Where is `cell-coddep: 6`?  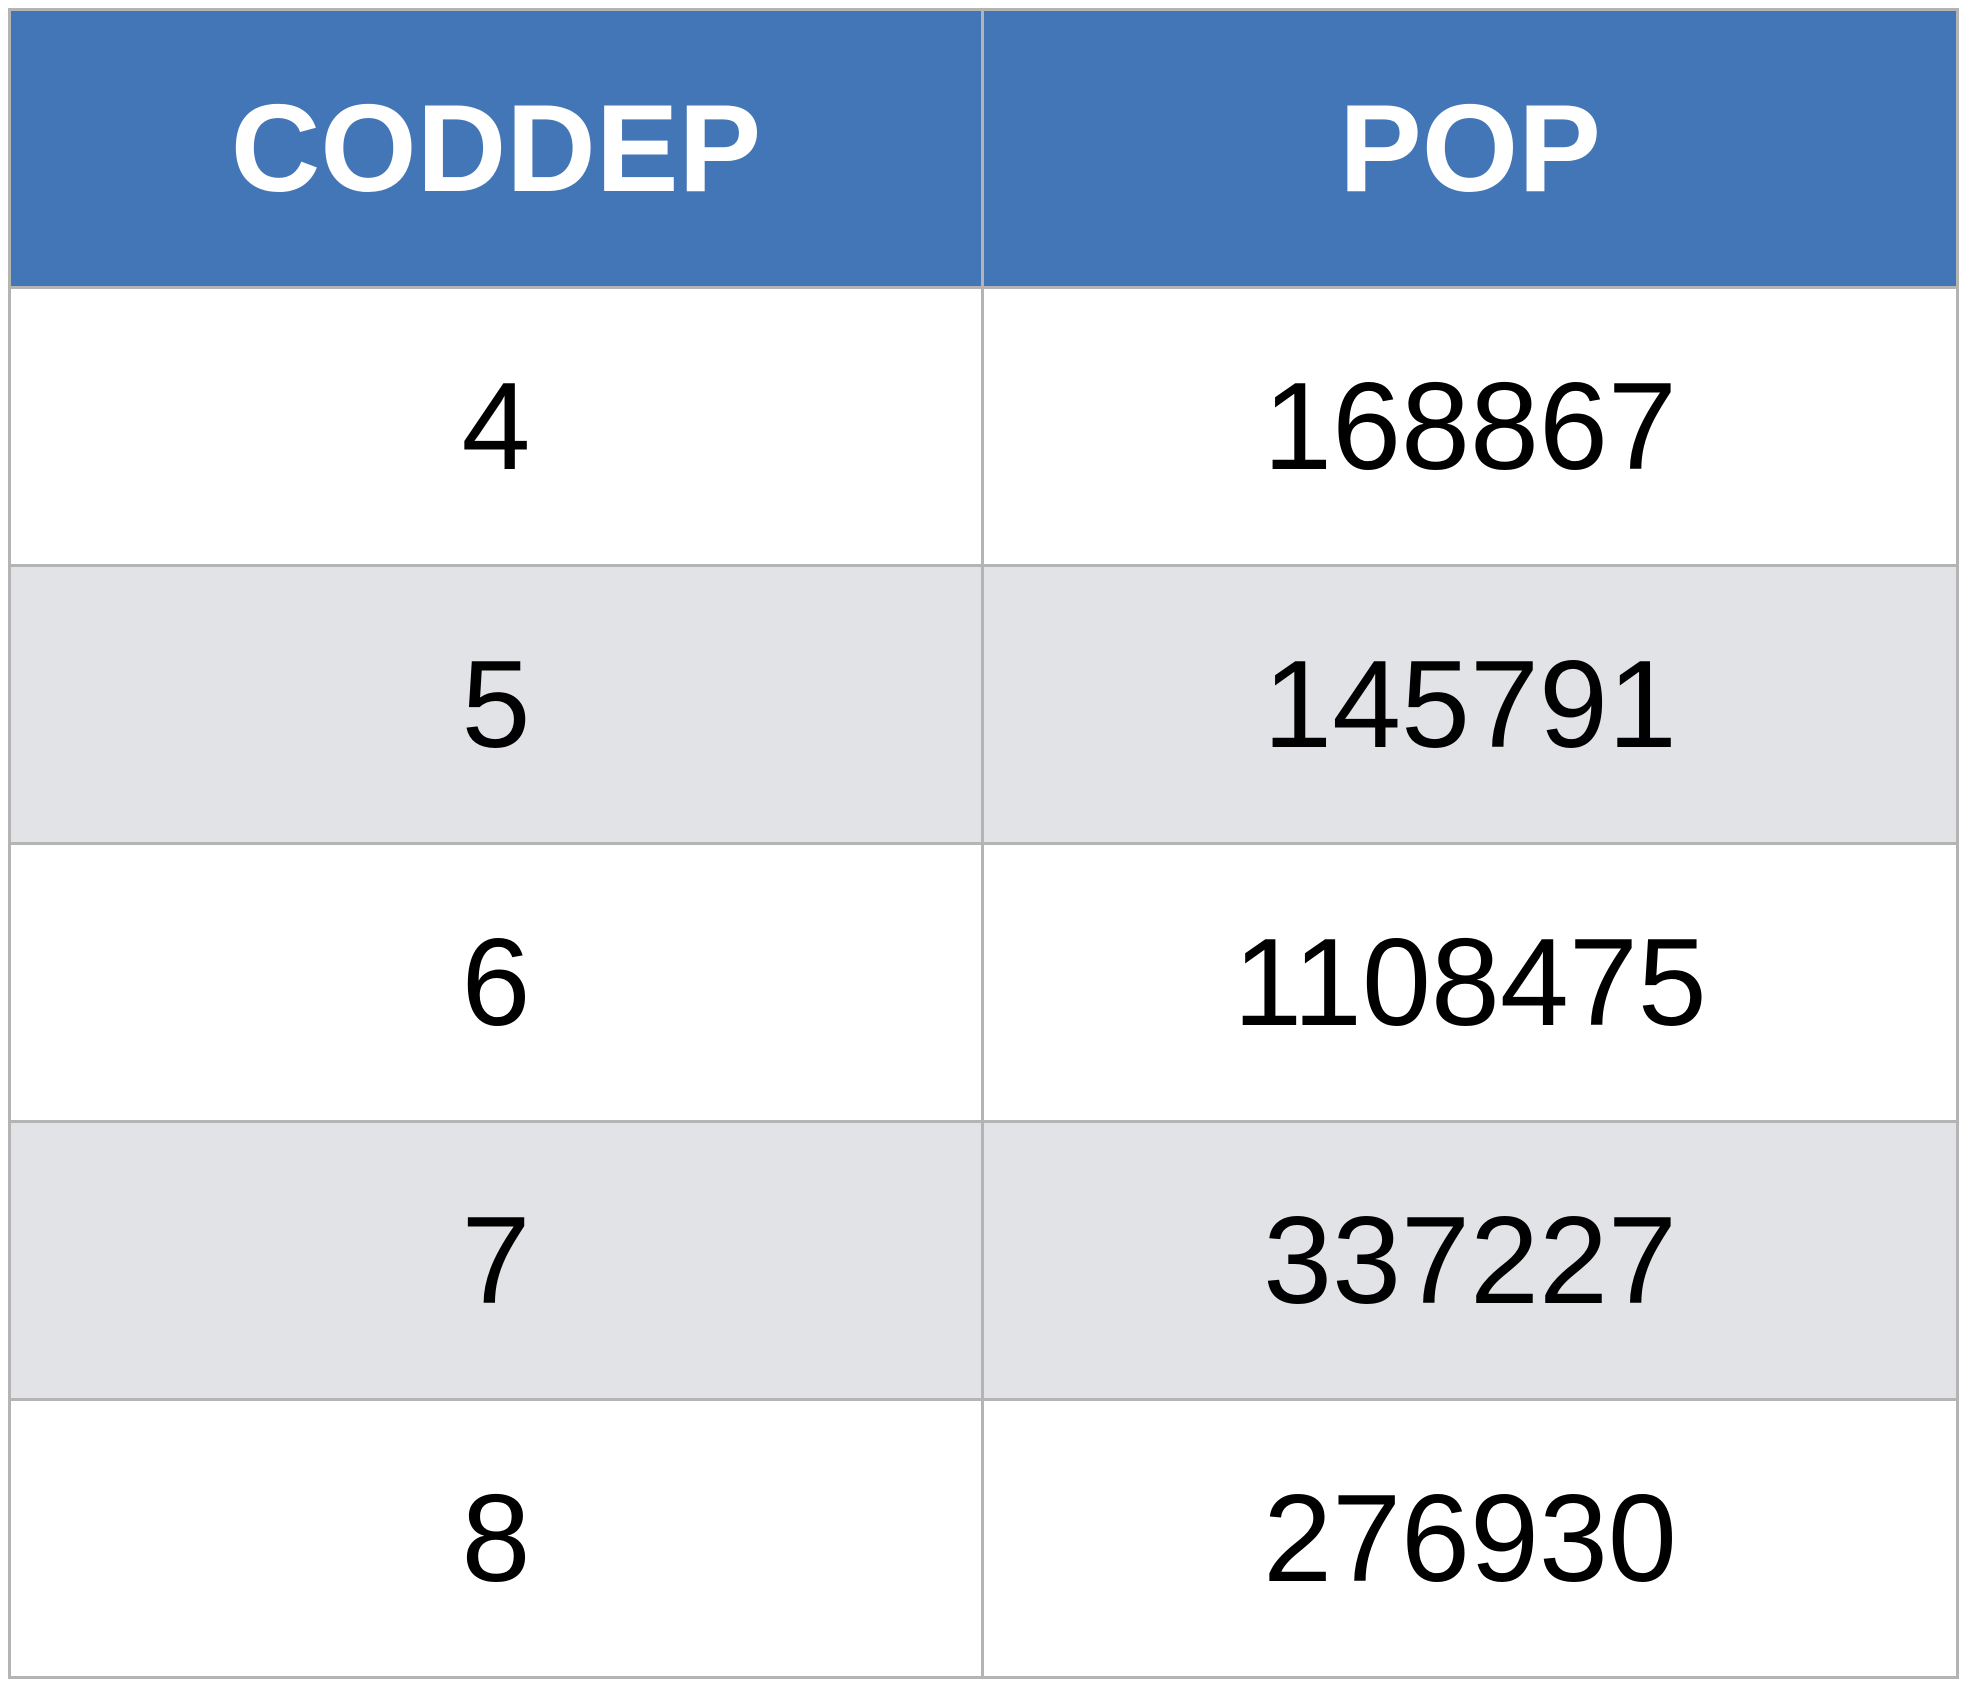
cell-coddep: 6 is located at coordinates (496, 982).